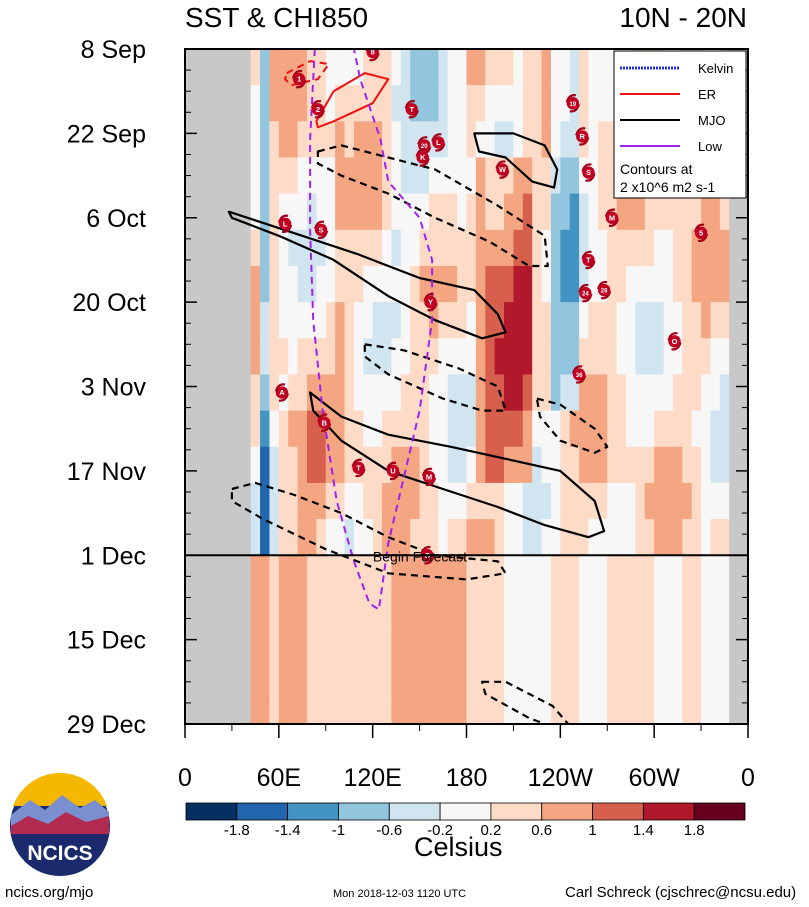 The height and width of the screenshot is (907, 809). I want to click on storm-label: 28, so click(604, 292).